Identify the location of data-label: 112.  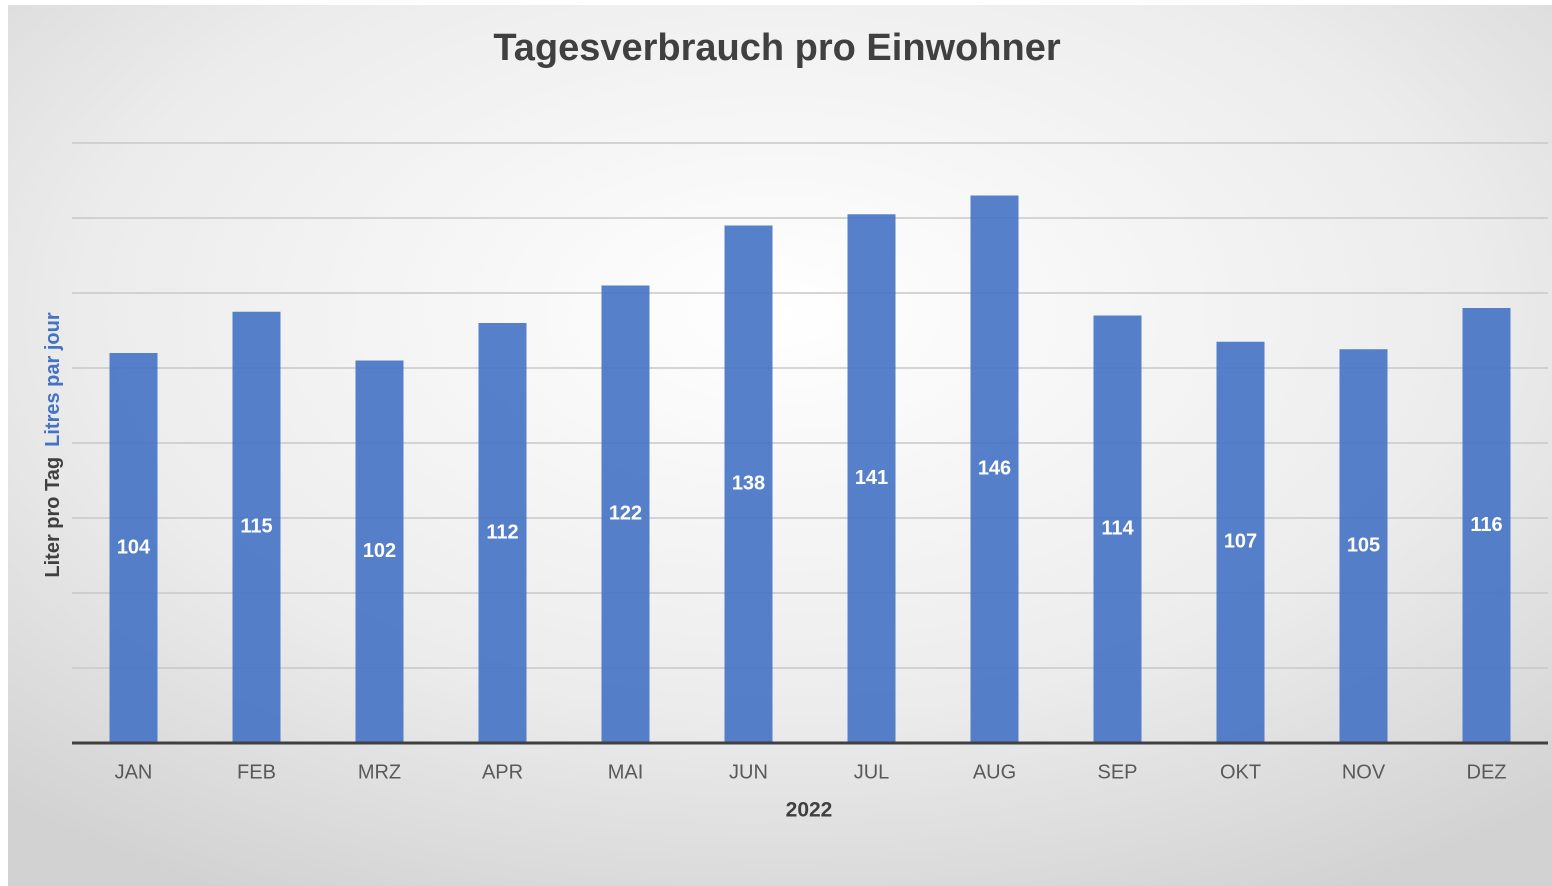
(502, 532).